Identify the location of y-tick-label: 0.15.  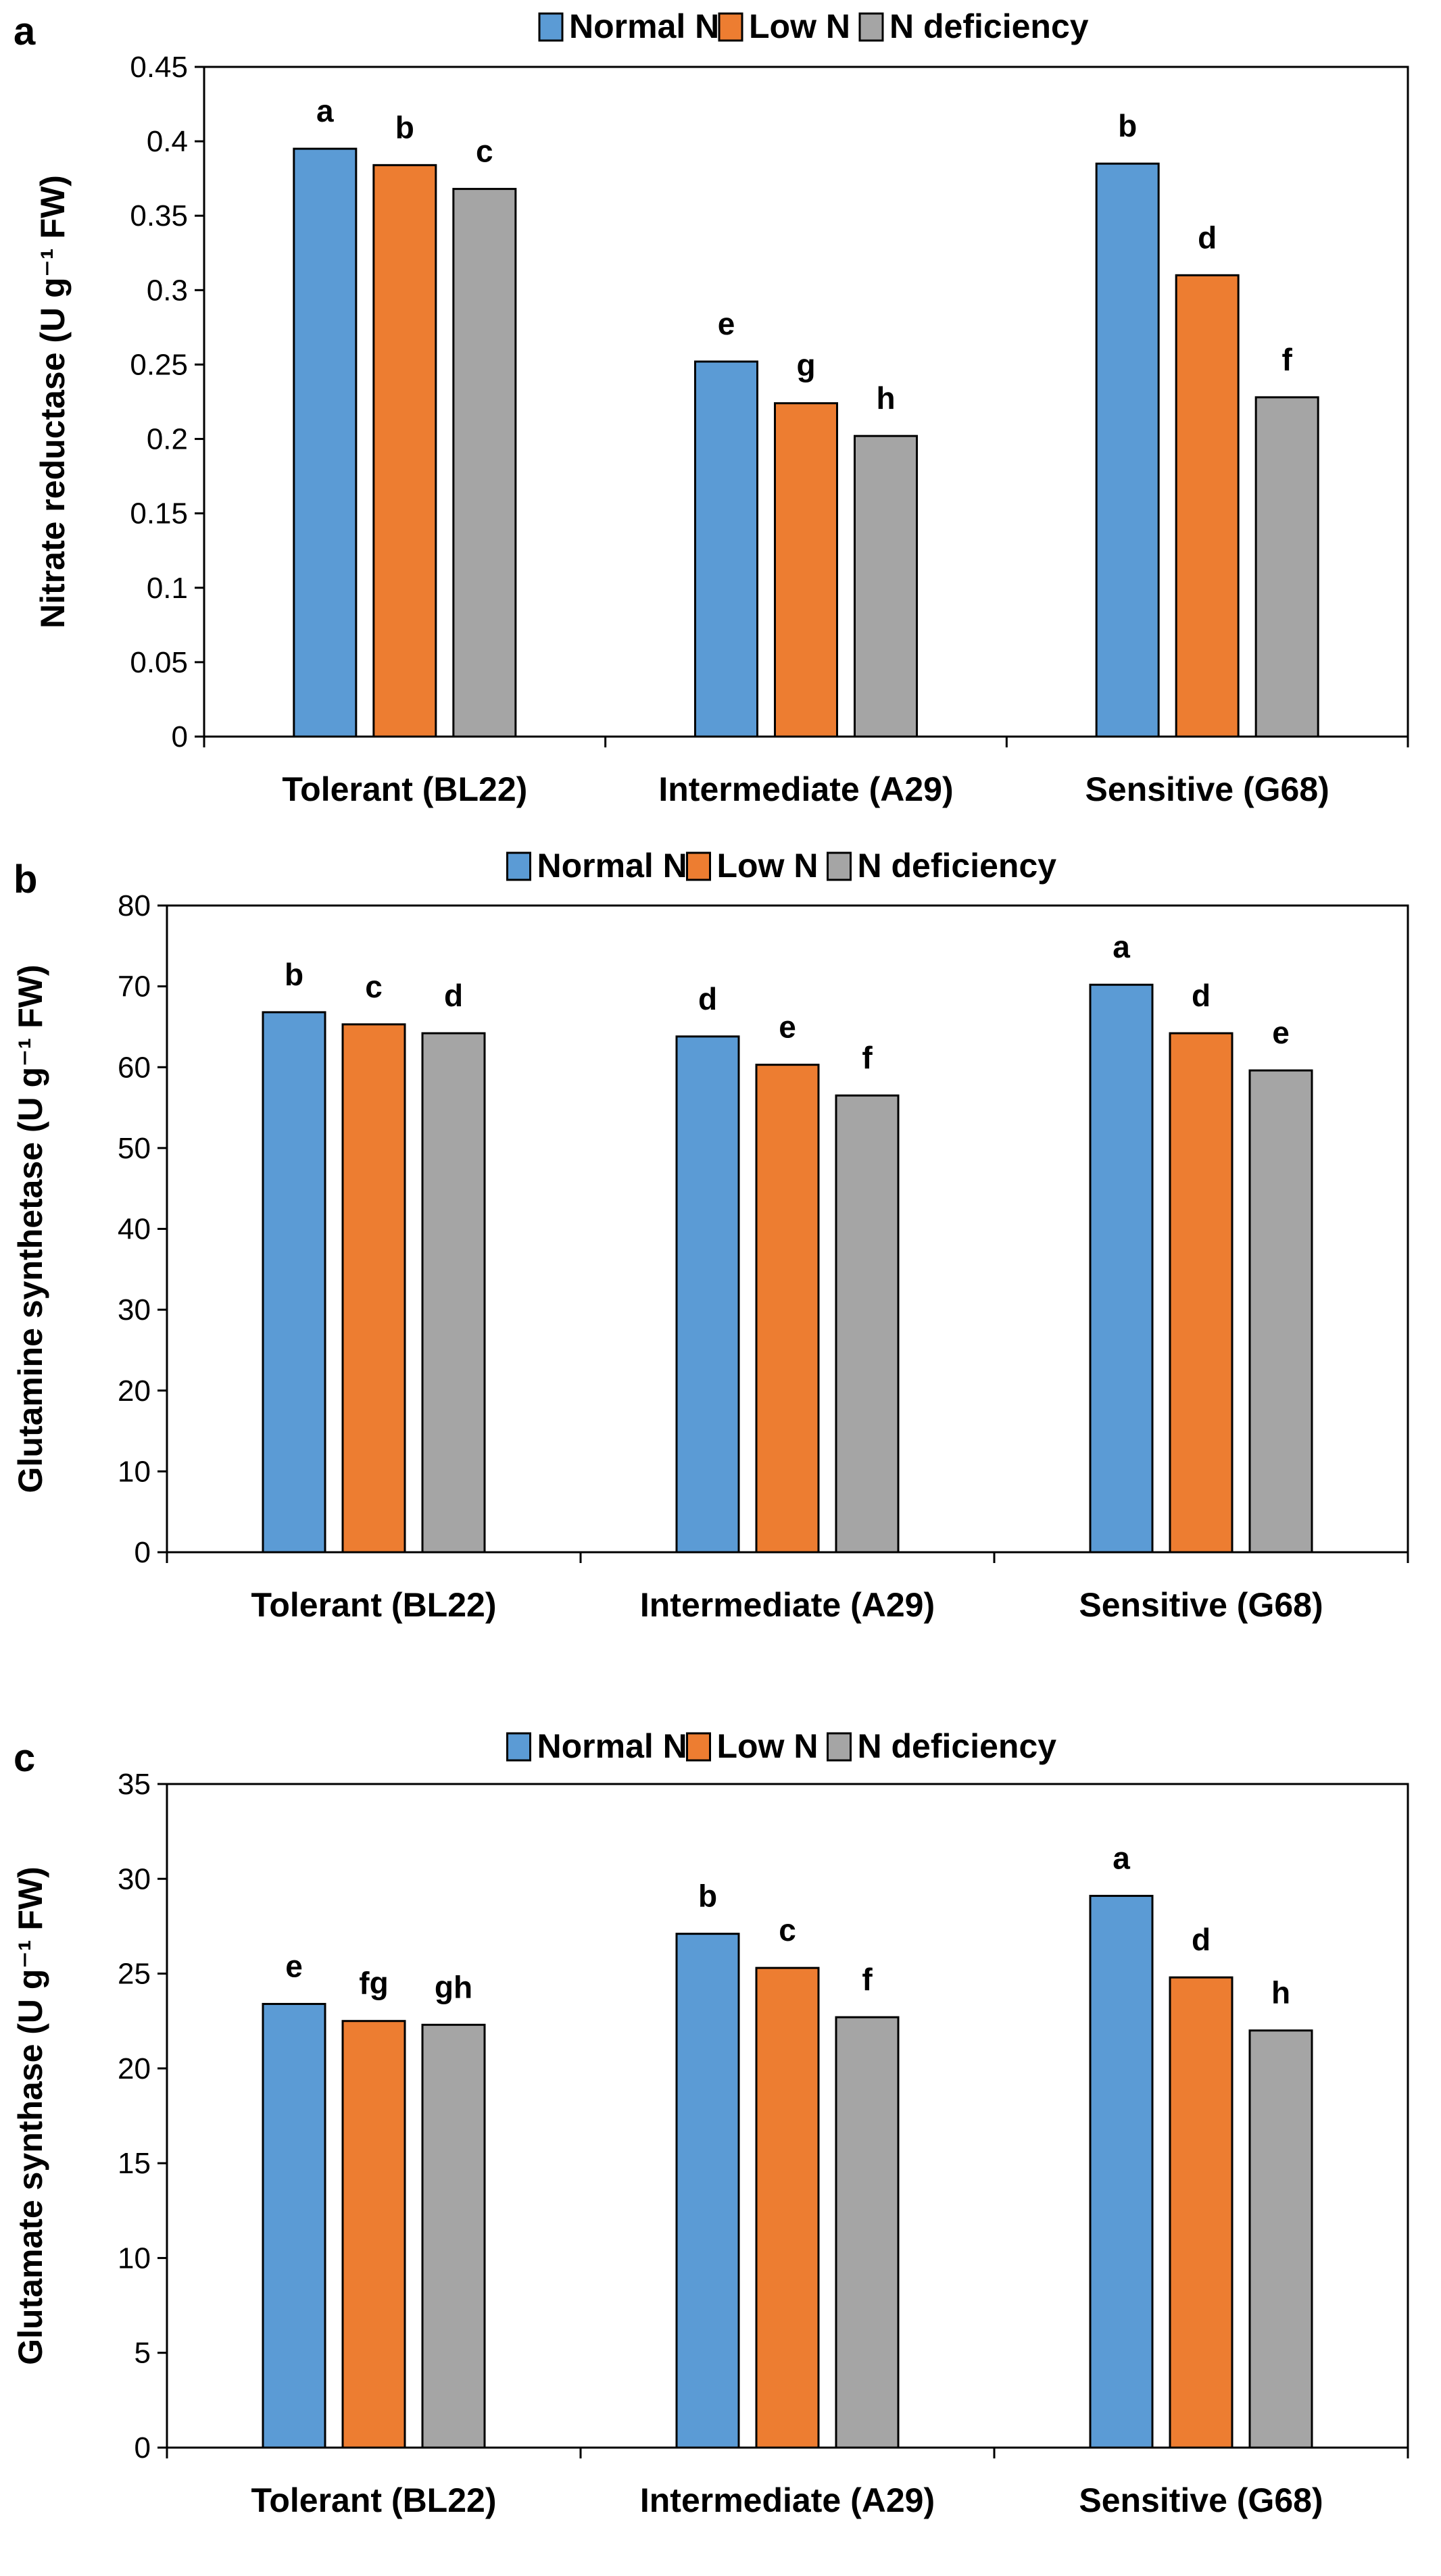
(159, 513).